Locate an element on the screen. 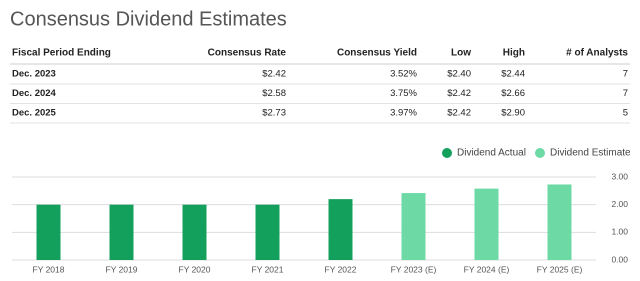 Image resolution: width=640 pixels, height=281 pixels. x-tick-label: FY 2024 (E) is located at coordinates (487, 269).